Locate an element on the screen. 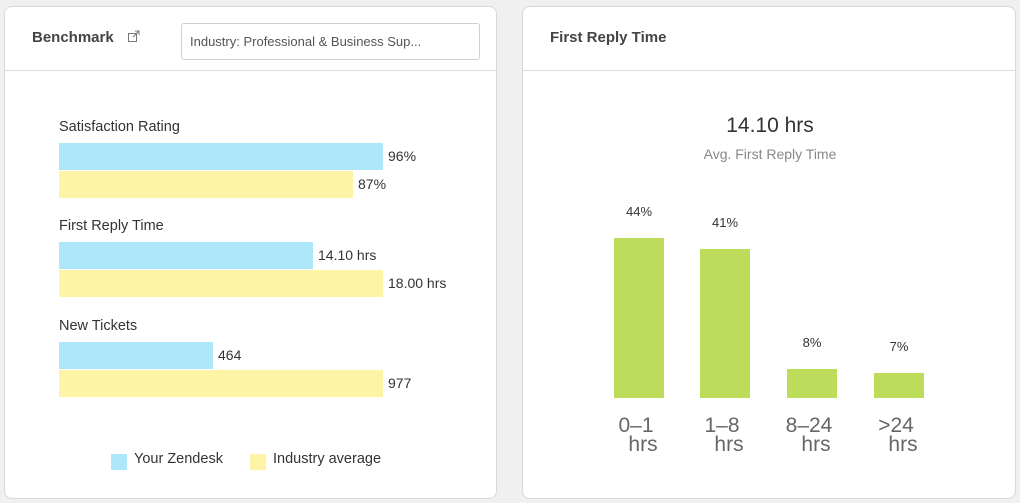 The image size is (1020, 503). bar-value-industry-average: 18.00 hrs is located at coordinates (417, 283).